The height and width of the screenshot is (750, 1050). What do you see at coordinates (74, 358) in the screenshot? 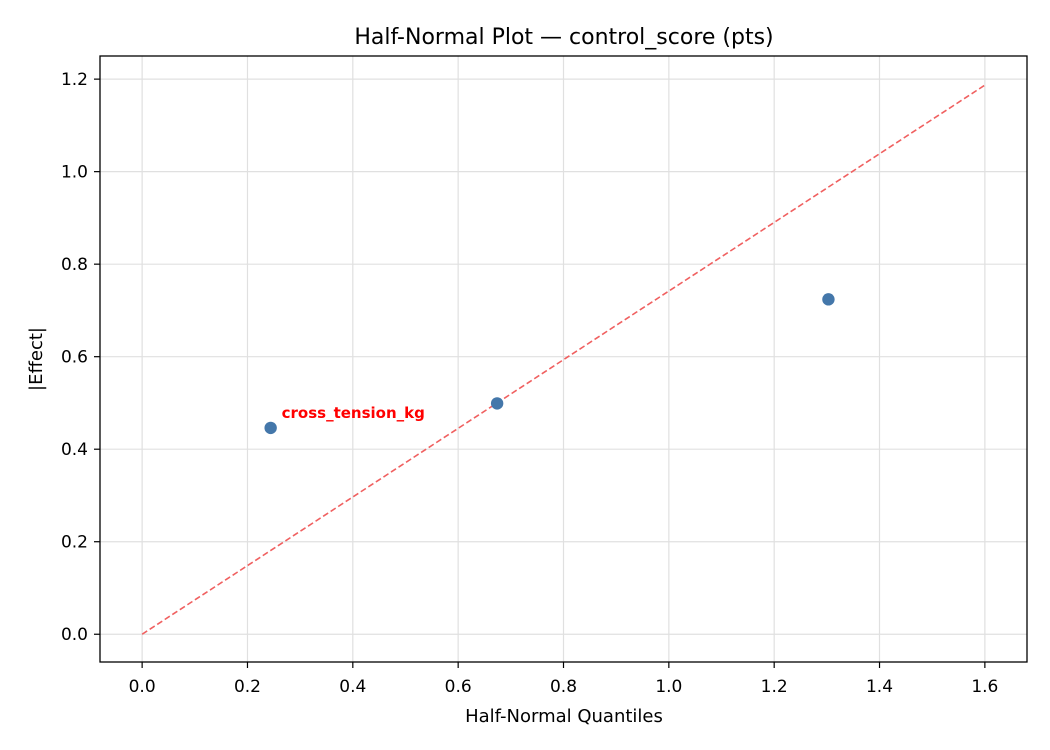
I see `y-tick-label: 0.6` at bounding box center [74, 358].